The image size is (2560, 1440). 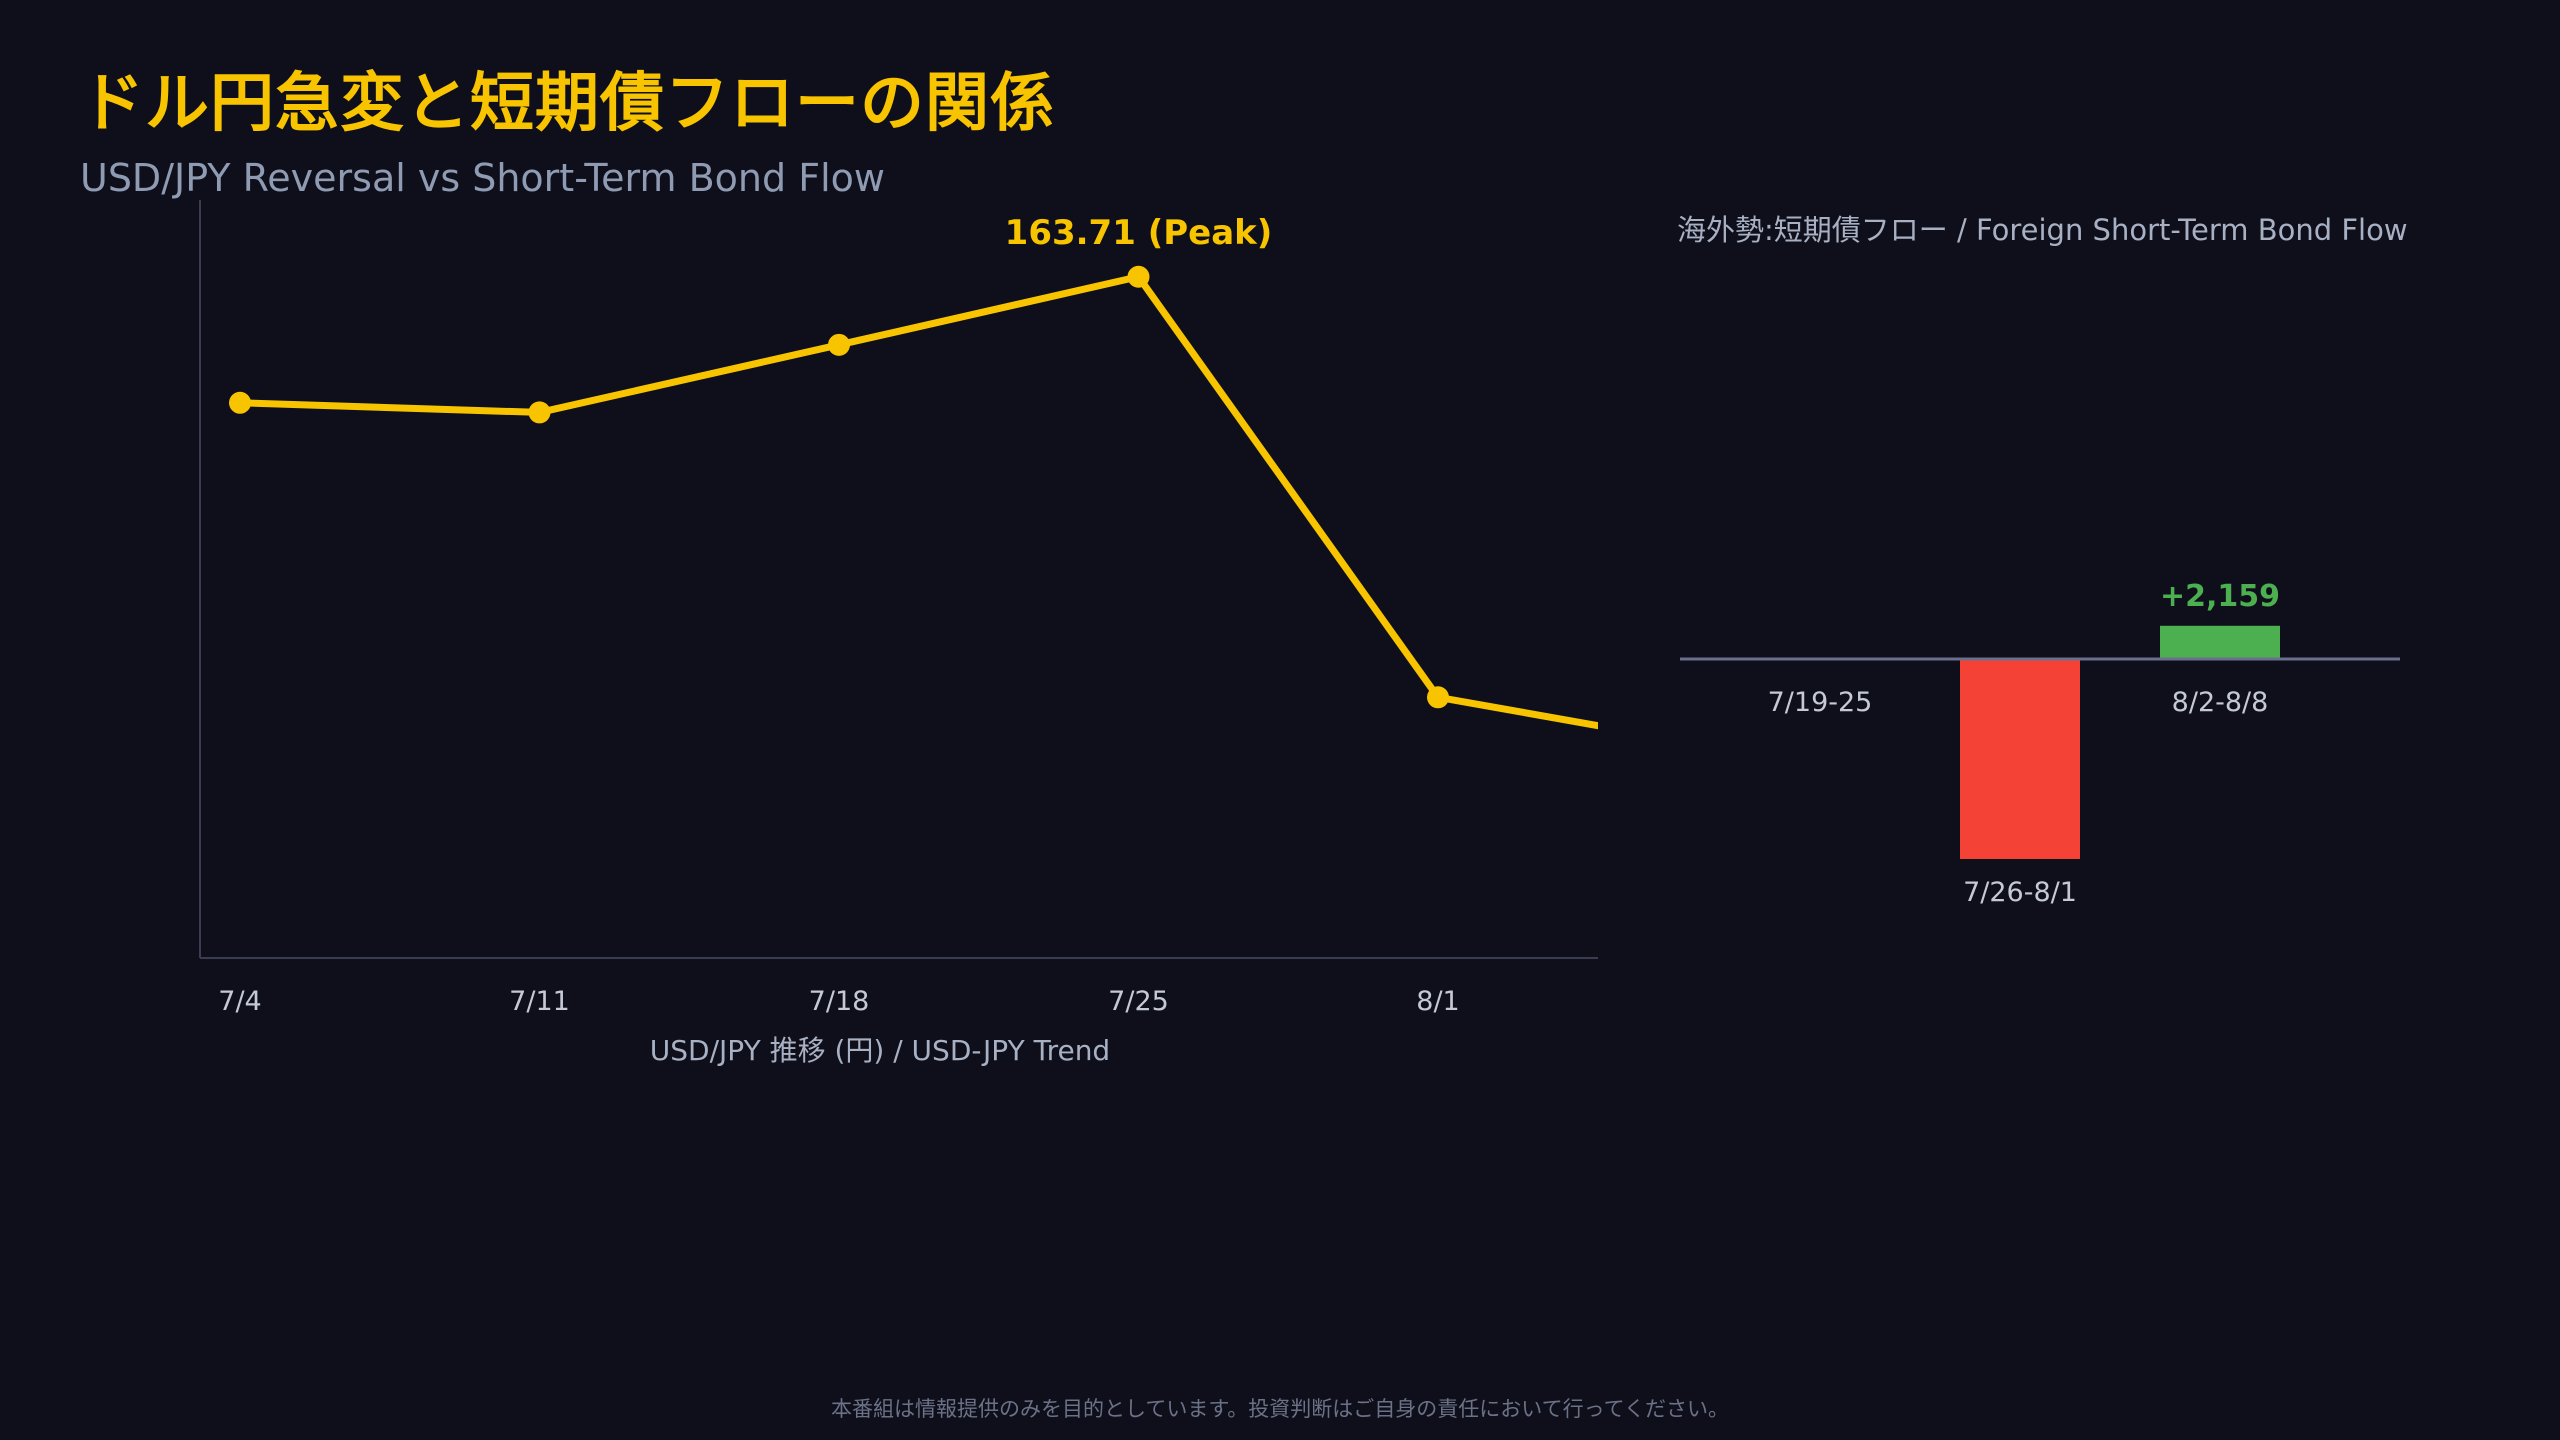 I want to click on x-tick-label: 7/4, so click(x=239, y=1001).